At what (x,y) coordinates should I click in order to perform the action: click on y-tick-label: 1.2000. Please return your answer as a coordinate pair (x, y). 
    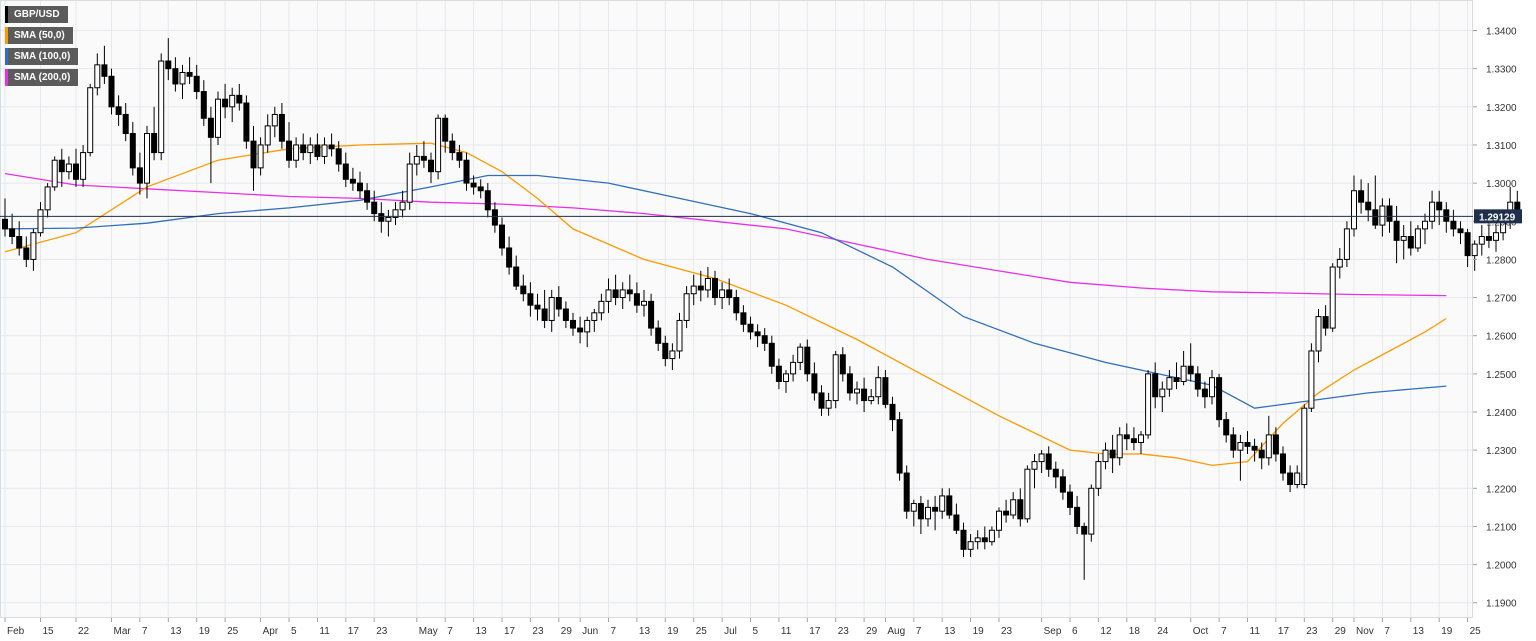
    Looking at the image, I should click on (1501, 566).